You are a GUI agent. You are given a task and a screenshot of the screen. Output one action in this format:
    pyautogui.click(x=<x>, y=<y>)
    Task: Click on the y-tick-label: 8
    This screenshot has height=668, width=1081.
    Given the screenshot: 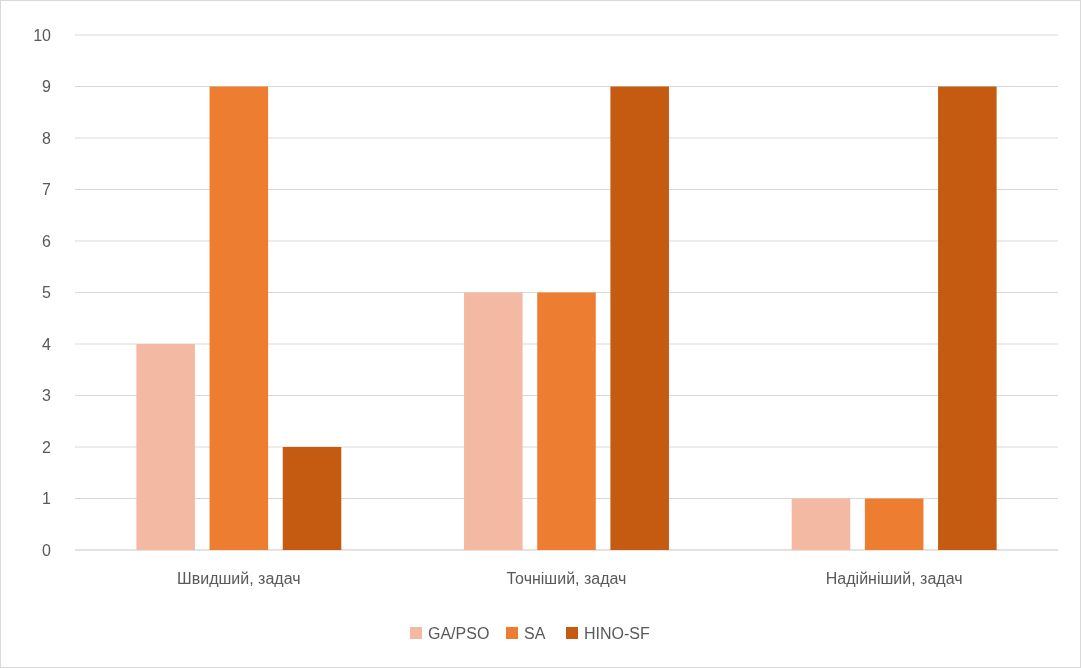 What is the action you would take?
    pyautogui.click(x=47, y=138)
    